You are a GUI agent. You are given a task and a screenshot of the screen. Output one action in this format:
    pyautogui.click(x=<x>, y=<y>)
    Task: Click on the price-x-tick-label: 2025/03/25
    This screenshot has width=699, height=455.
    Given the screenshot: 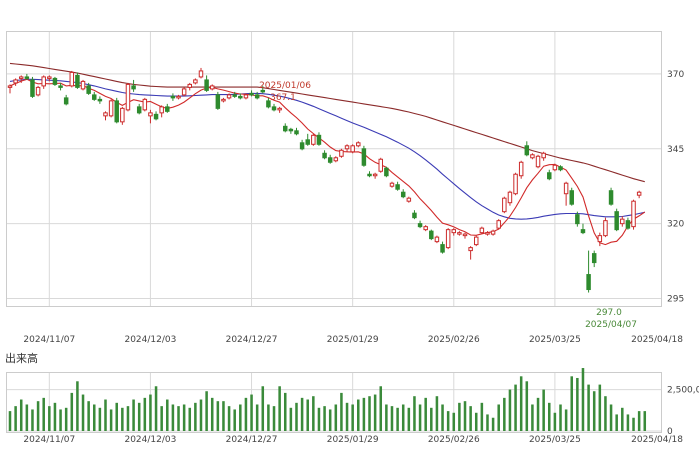 What is the action you would take?
    pyautogui.click(x=555, y=340)
    